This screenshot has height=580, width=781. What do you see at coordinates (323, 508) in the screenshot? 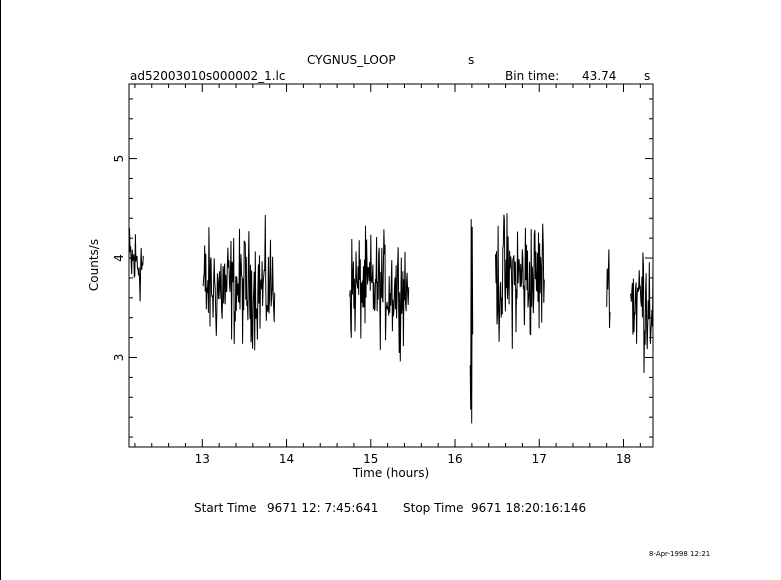
I see `start-time-value: 9671 12: 7:45:641` at bounding box center [323, 508].